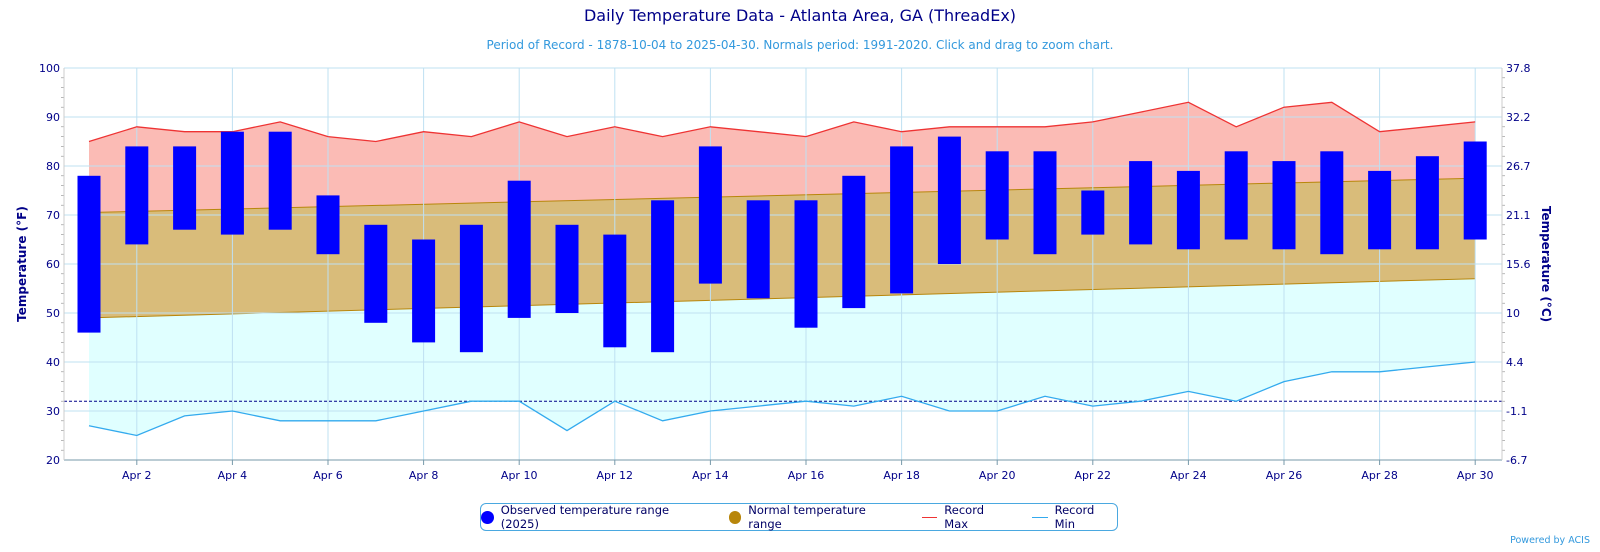 This screenshot has width=1600, height=552. I want to click on x-tick-label: Apr 2, so click(137, 475).